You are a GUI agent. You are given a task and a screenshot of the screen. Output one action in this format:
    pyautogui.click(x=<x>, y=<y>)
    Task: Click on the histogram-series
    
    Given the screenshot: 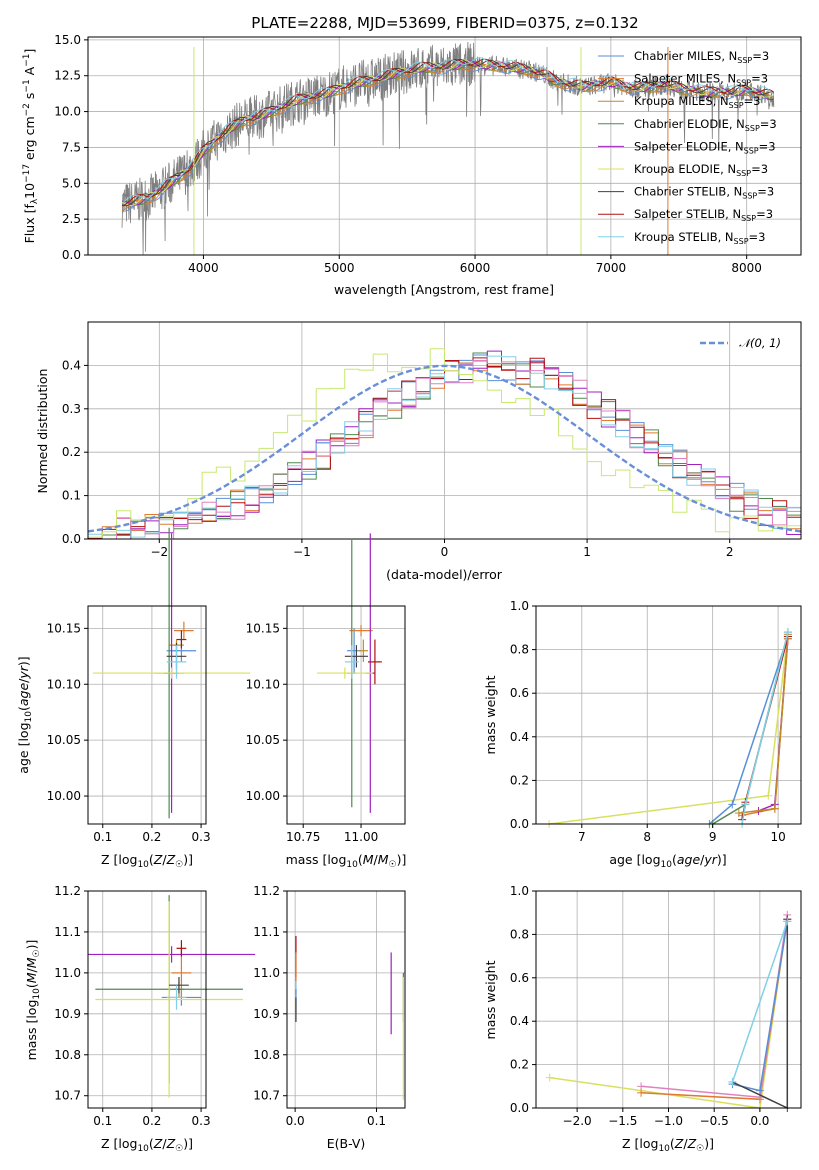 What is the action you would take?
    pyautogui.click(x=444, y=444)
    